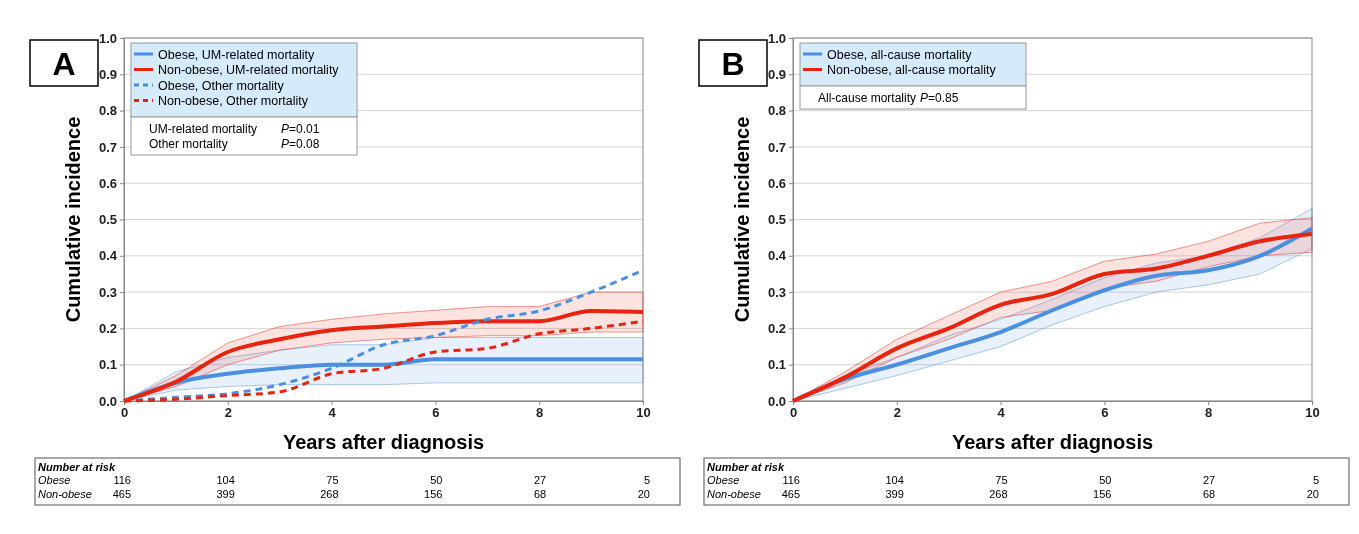  I want to click on p-value-box: UM-related mortality P=0.01 Other mortality P=0.08, so click(244, 136).